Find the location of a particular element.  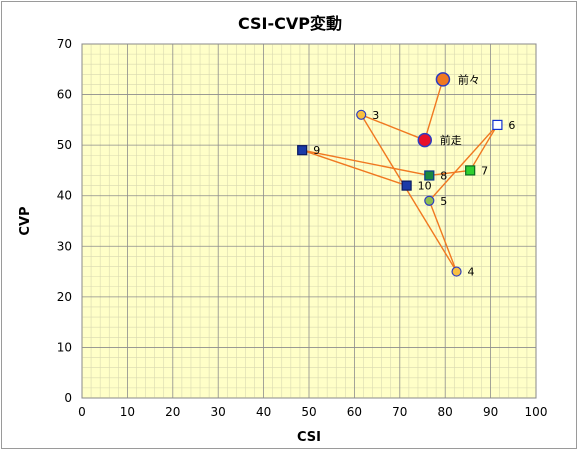

y-tick-label: 0 is located at coordinates (68, 398).